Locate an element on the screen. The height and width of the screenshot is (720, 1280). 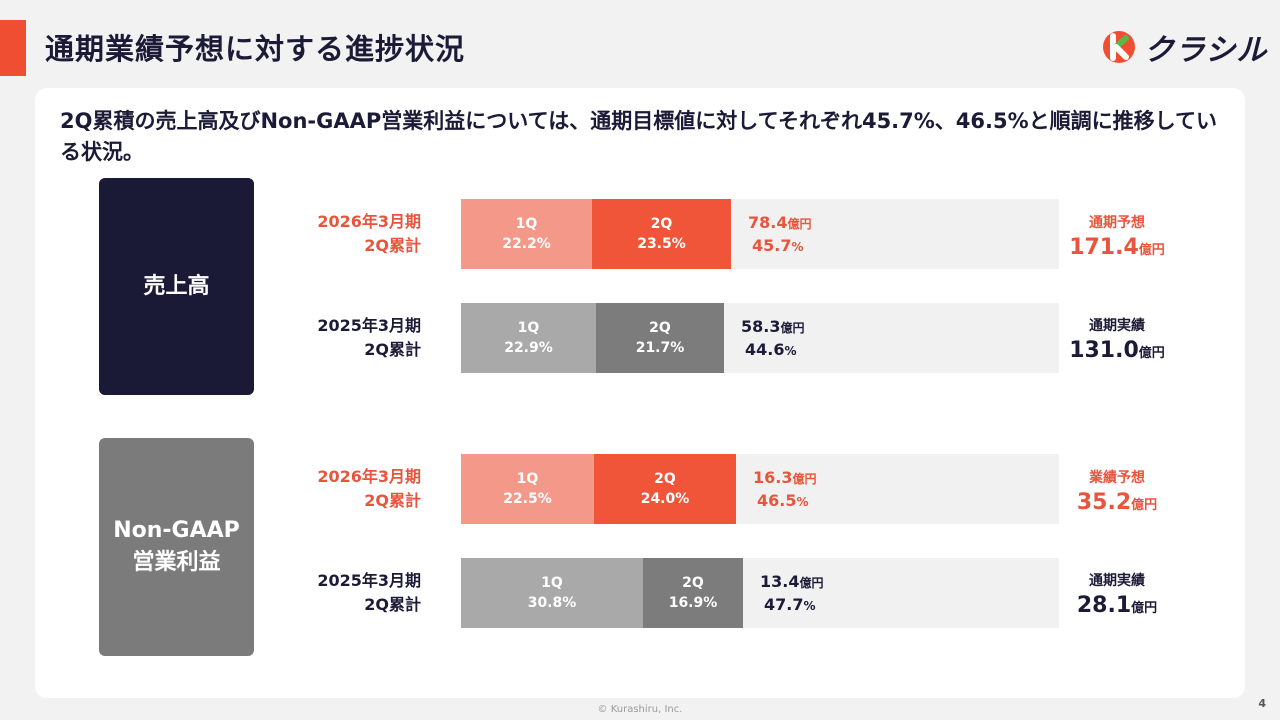
cumulative-percent: 44.6 is located at coordinates (765, 349).